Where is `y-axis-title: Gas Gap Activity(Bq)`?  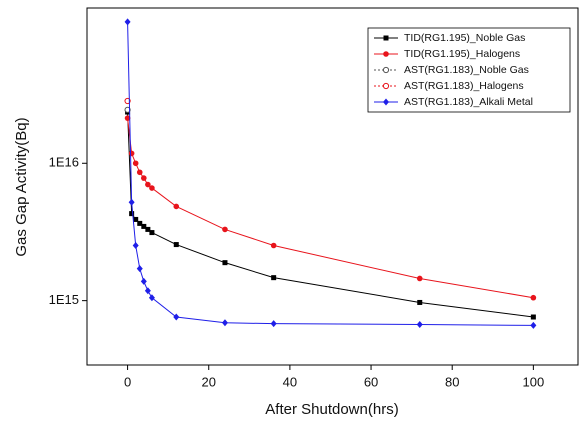 y-axis-title: Gas Gap Activity(Bq) is located at coordinates (21, 186).